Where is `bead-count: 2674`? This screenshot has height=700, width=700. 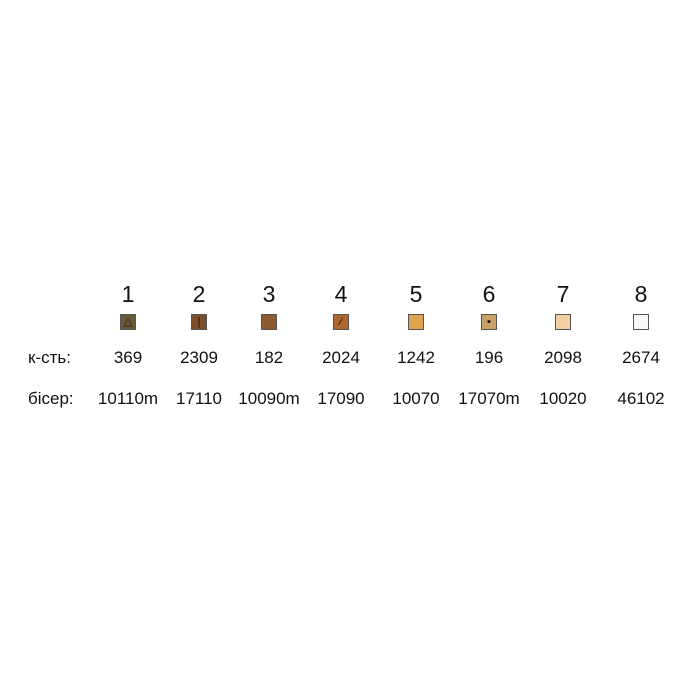
bead-count: 2674 is located at coordinates (641, 357).